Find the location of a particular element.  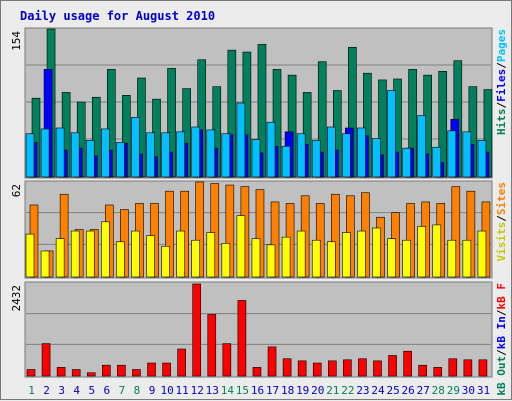

x-tick-label: 12 is located at coordinates (197, 390).